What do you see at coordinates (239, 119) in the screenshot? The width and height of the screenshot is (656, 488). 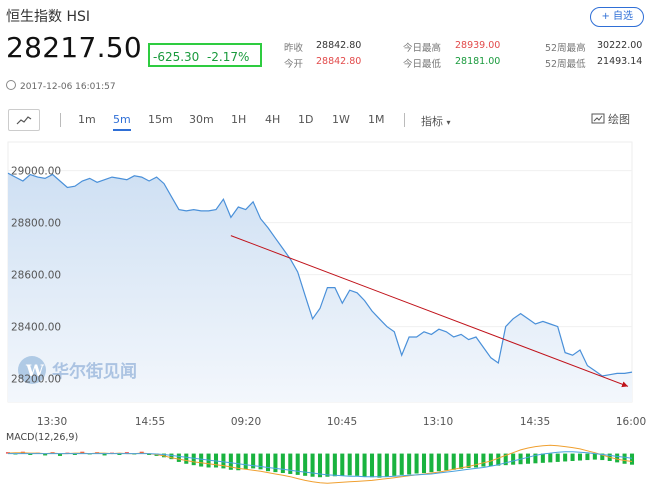 I see `period-1h: 1H` at bounding box center [239, 119].